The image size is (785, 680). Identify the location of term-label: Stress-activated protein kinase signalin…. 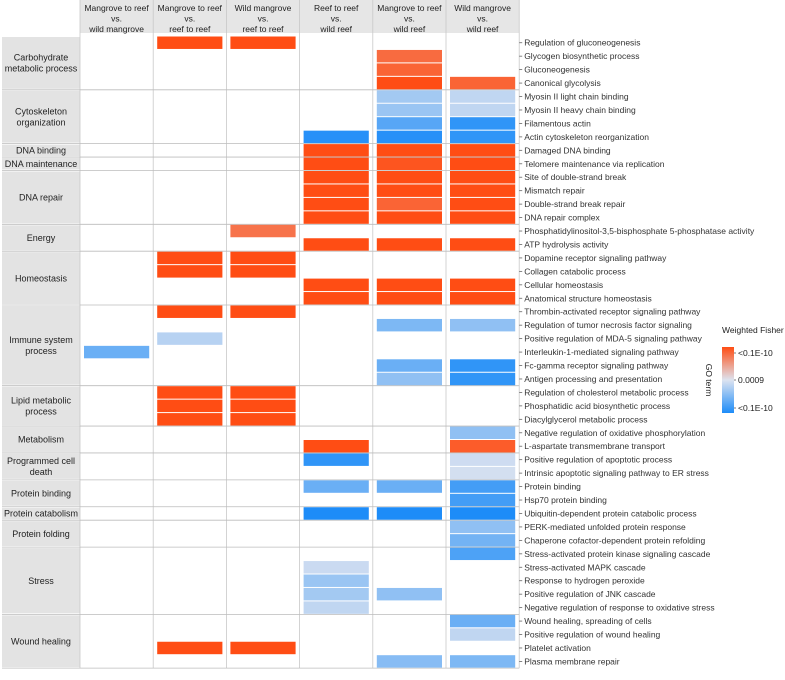
(617, 554).